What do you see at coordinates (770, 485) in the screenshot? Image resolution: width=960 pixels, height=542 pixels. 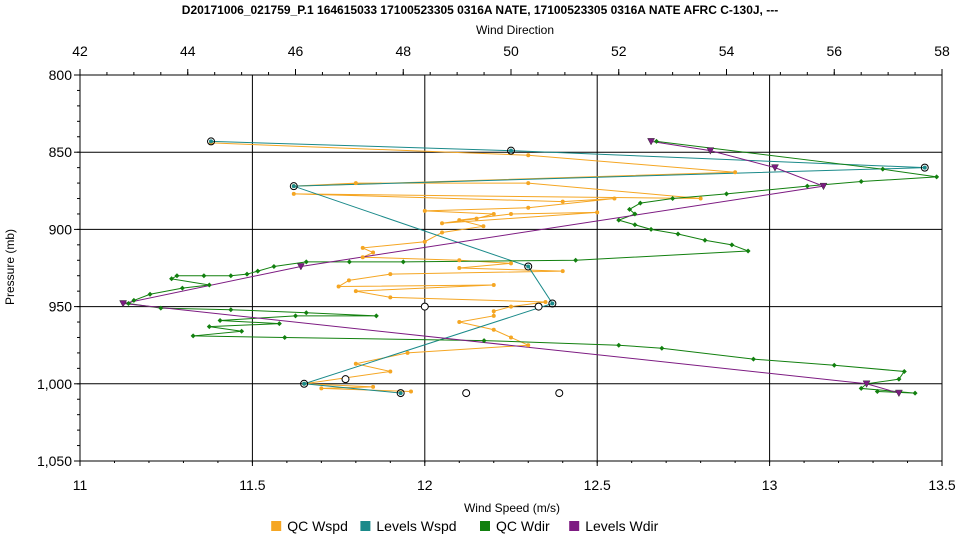 I see `x-tick-label: 13` at bounding box center [770, 485].